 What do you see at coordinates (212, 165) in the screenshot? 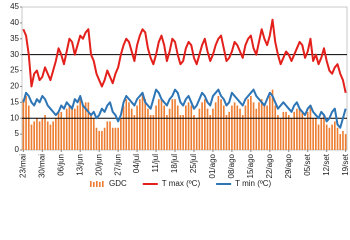
I see `x-tick-label: 01/ago` at bounding box center [212, 165].